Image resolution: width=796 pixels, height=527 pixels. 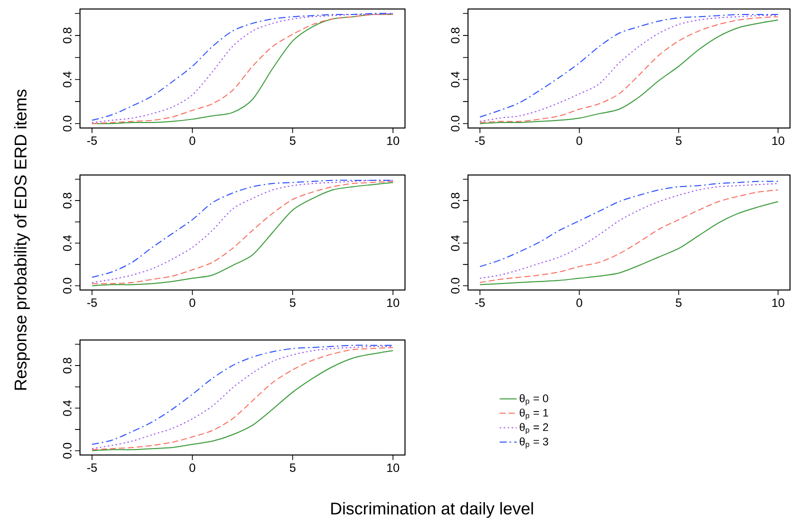 I want to click on y-axis-title: Response probability of EDS ERD items, so click(x=22, y=240).